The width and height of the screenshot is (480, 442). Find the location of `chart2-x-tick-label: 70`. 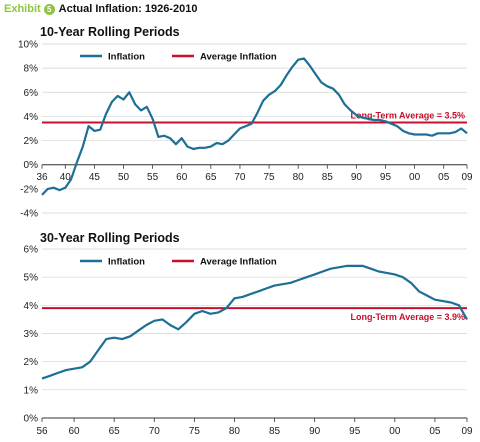

chart2-x-tick-label: 70 is located at coordinates (155, 431).